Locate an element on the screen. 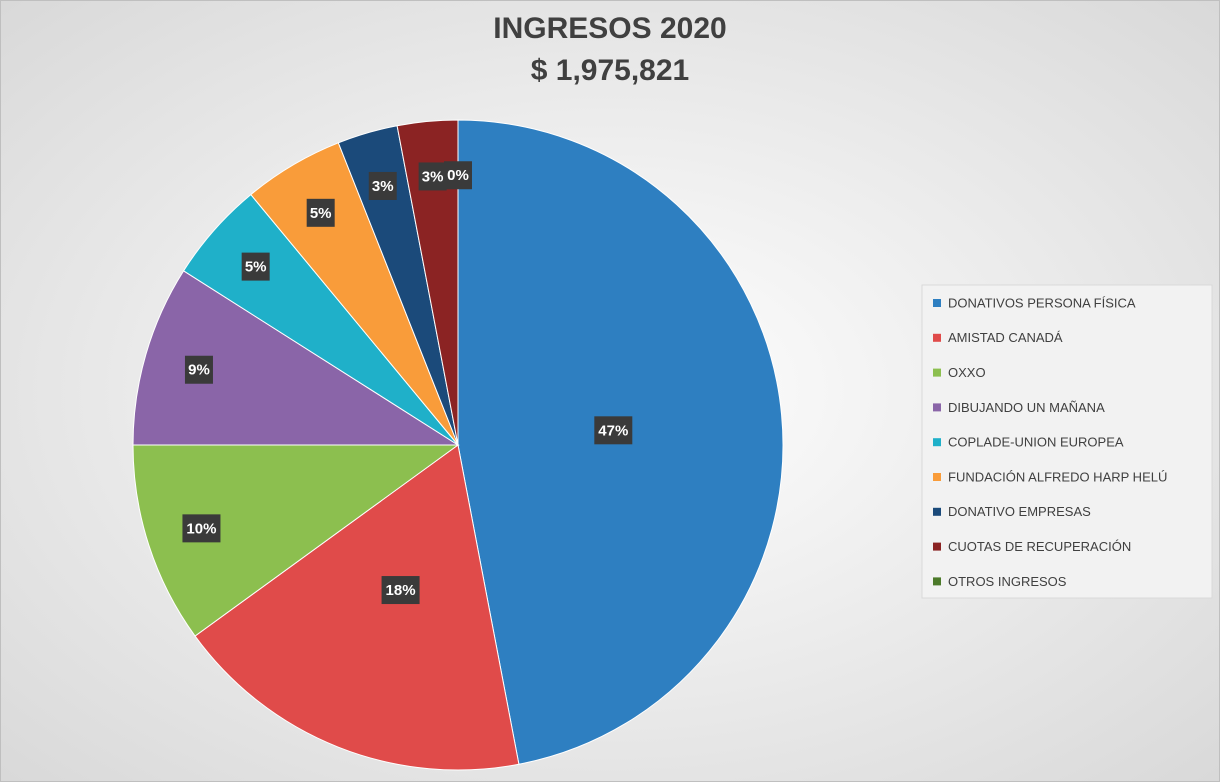 This screenshot has width=1220, height=782. value-label: 18% is located at coordinates (401, 590).